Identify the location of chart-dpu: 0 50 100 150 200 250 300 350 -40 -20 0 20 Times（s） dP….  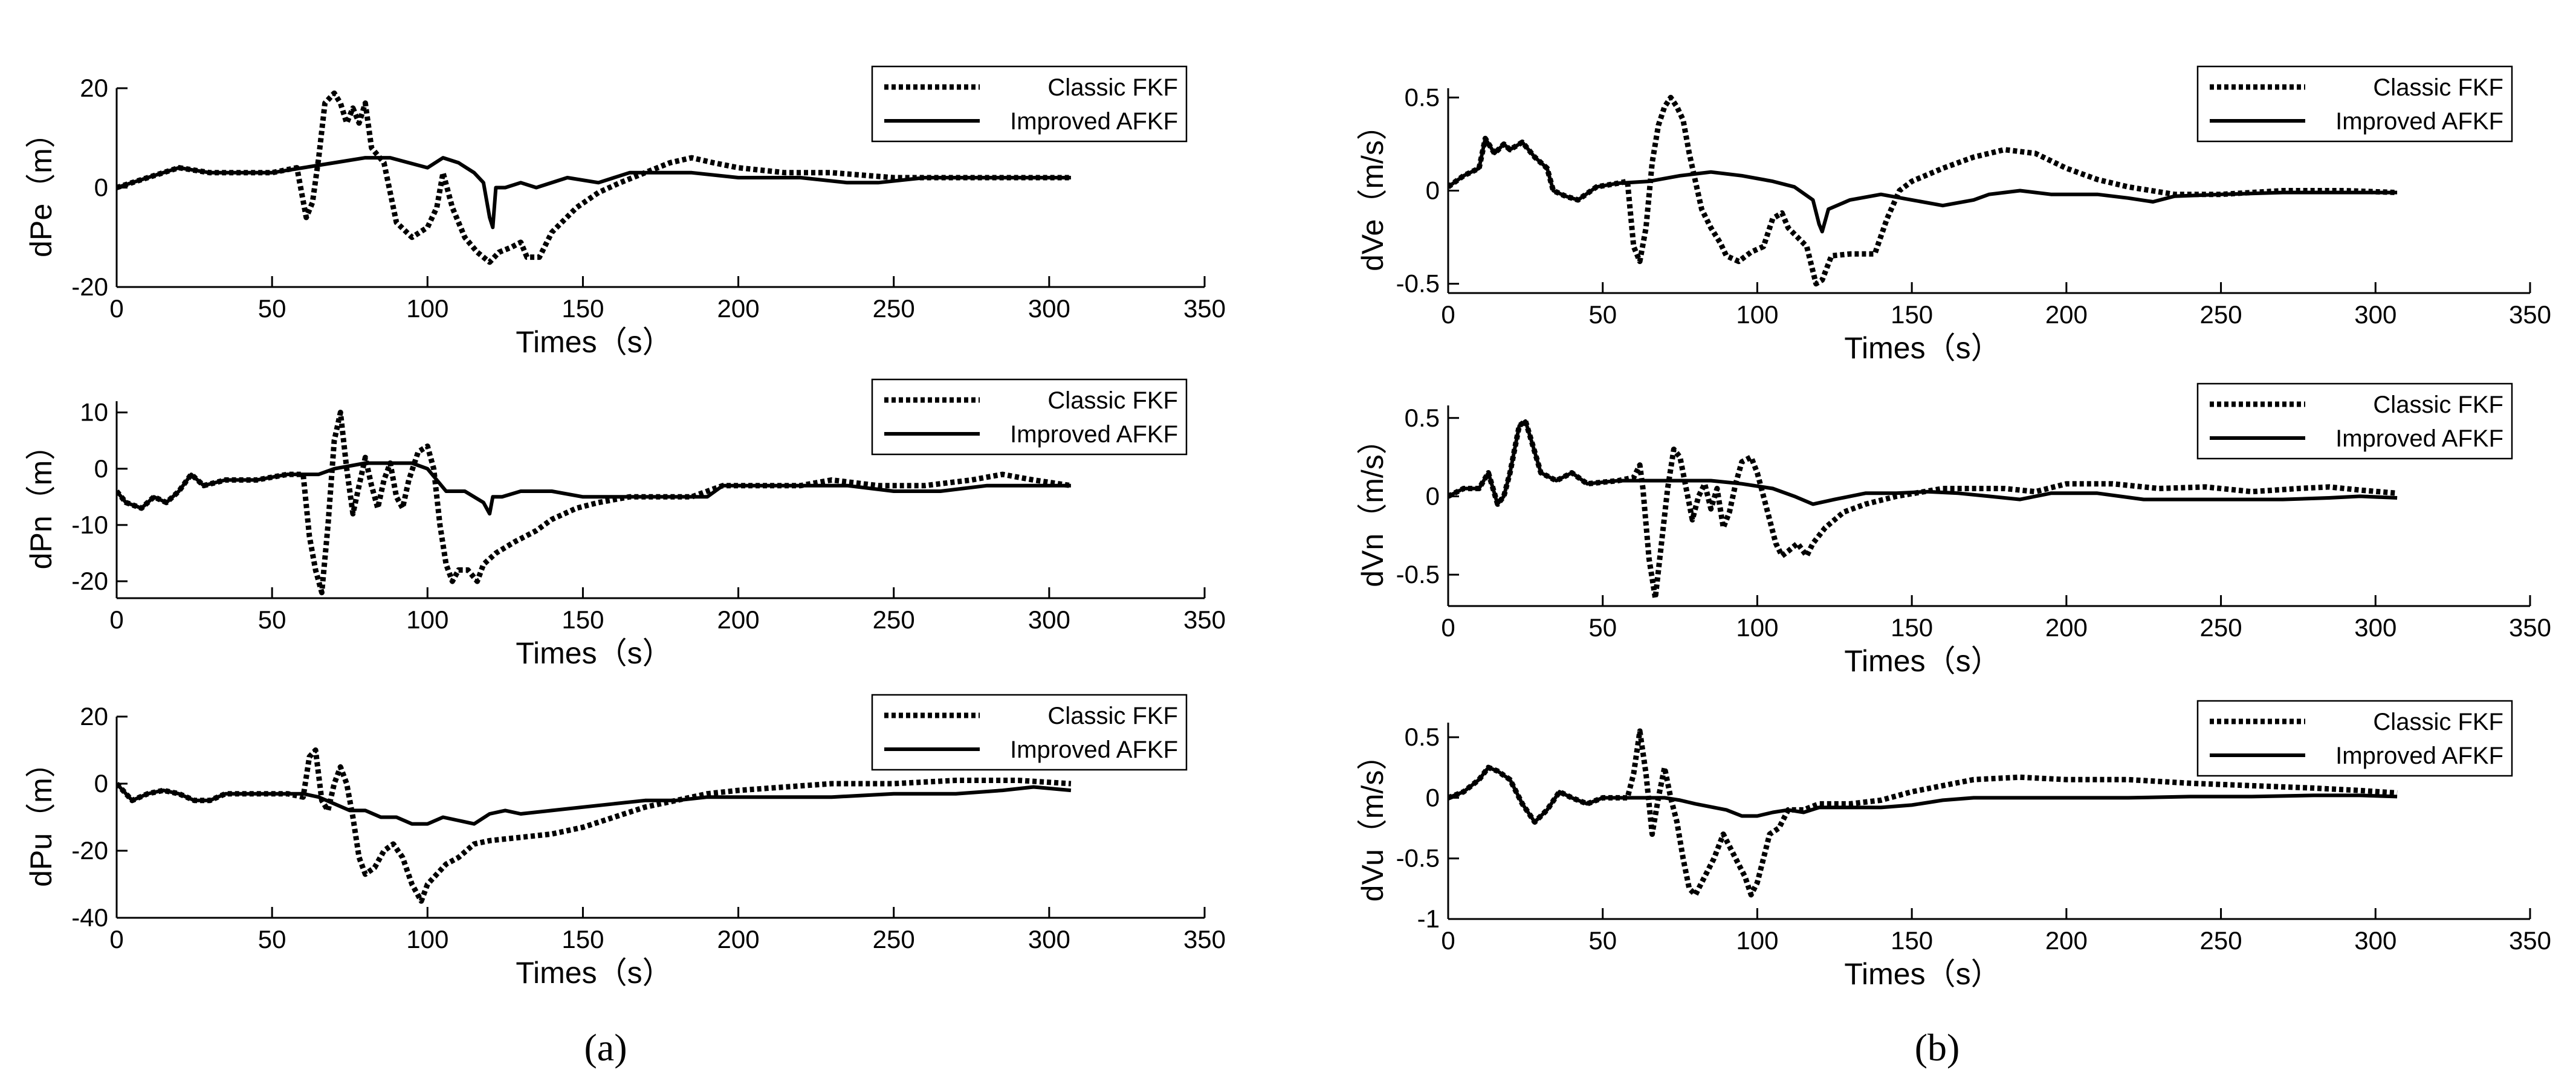
(625, 842).